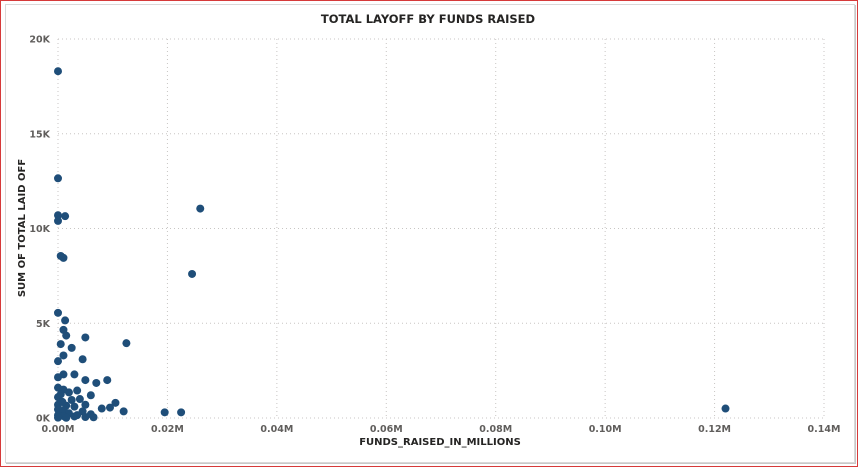  What do you see at coordinates (605, 429) in the screenshot?
I see `x-tick-label: 0.10M` at bounding box center [605, 429].